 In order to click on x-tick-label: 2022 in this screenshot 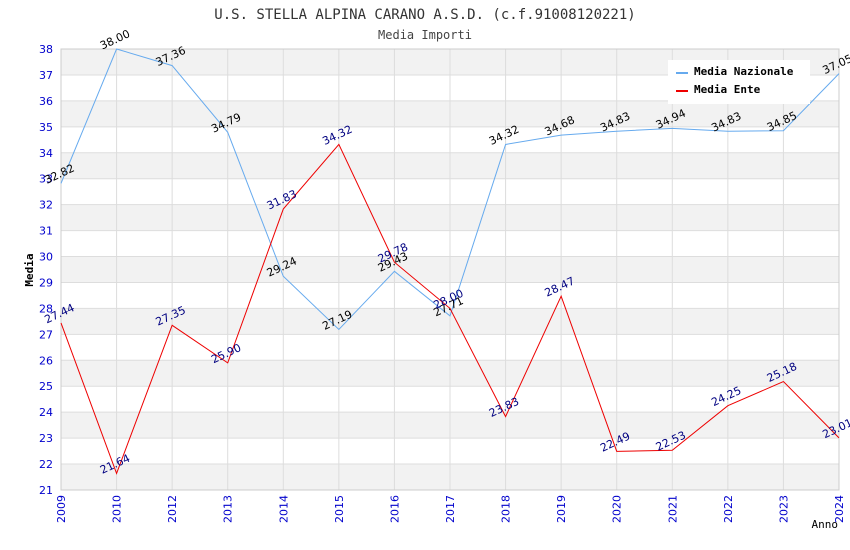, I will do `click(728, 509)`.